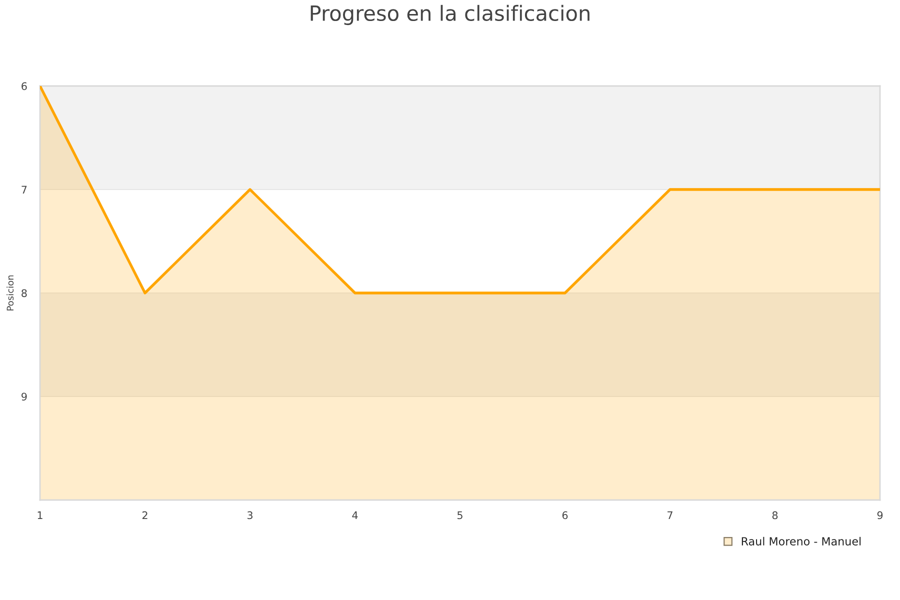 This screenshot has width=900, height=600. I want to click on x-tick-label: 3, so click(249, 515).